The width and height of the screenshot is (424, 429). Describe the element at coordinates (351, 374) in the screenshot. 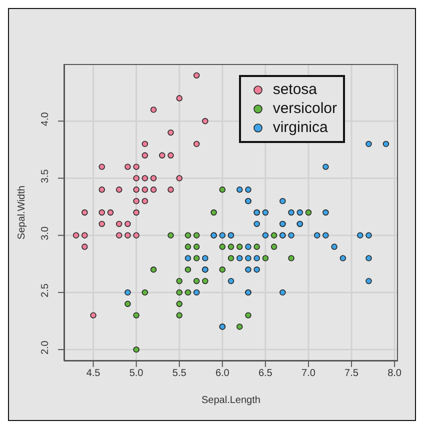

I see `x-tick-label: 7.5` at that location.